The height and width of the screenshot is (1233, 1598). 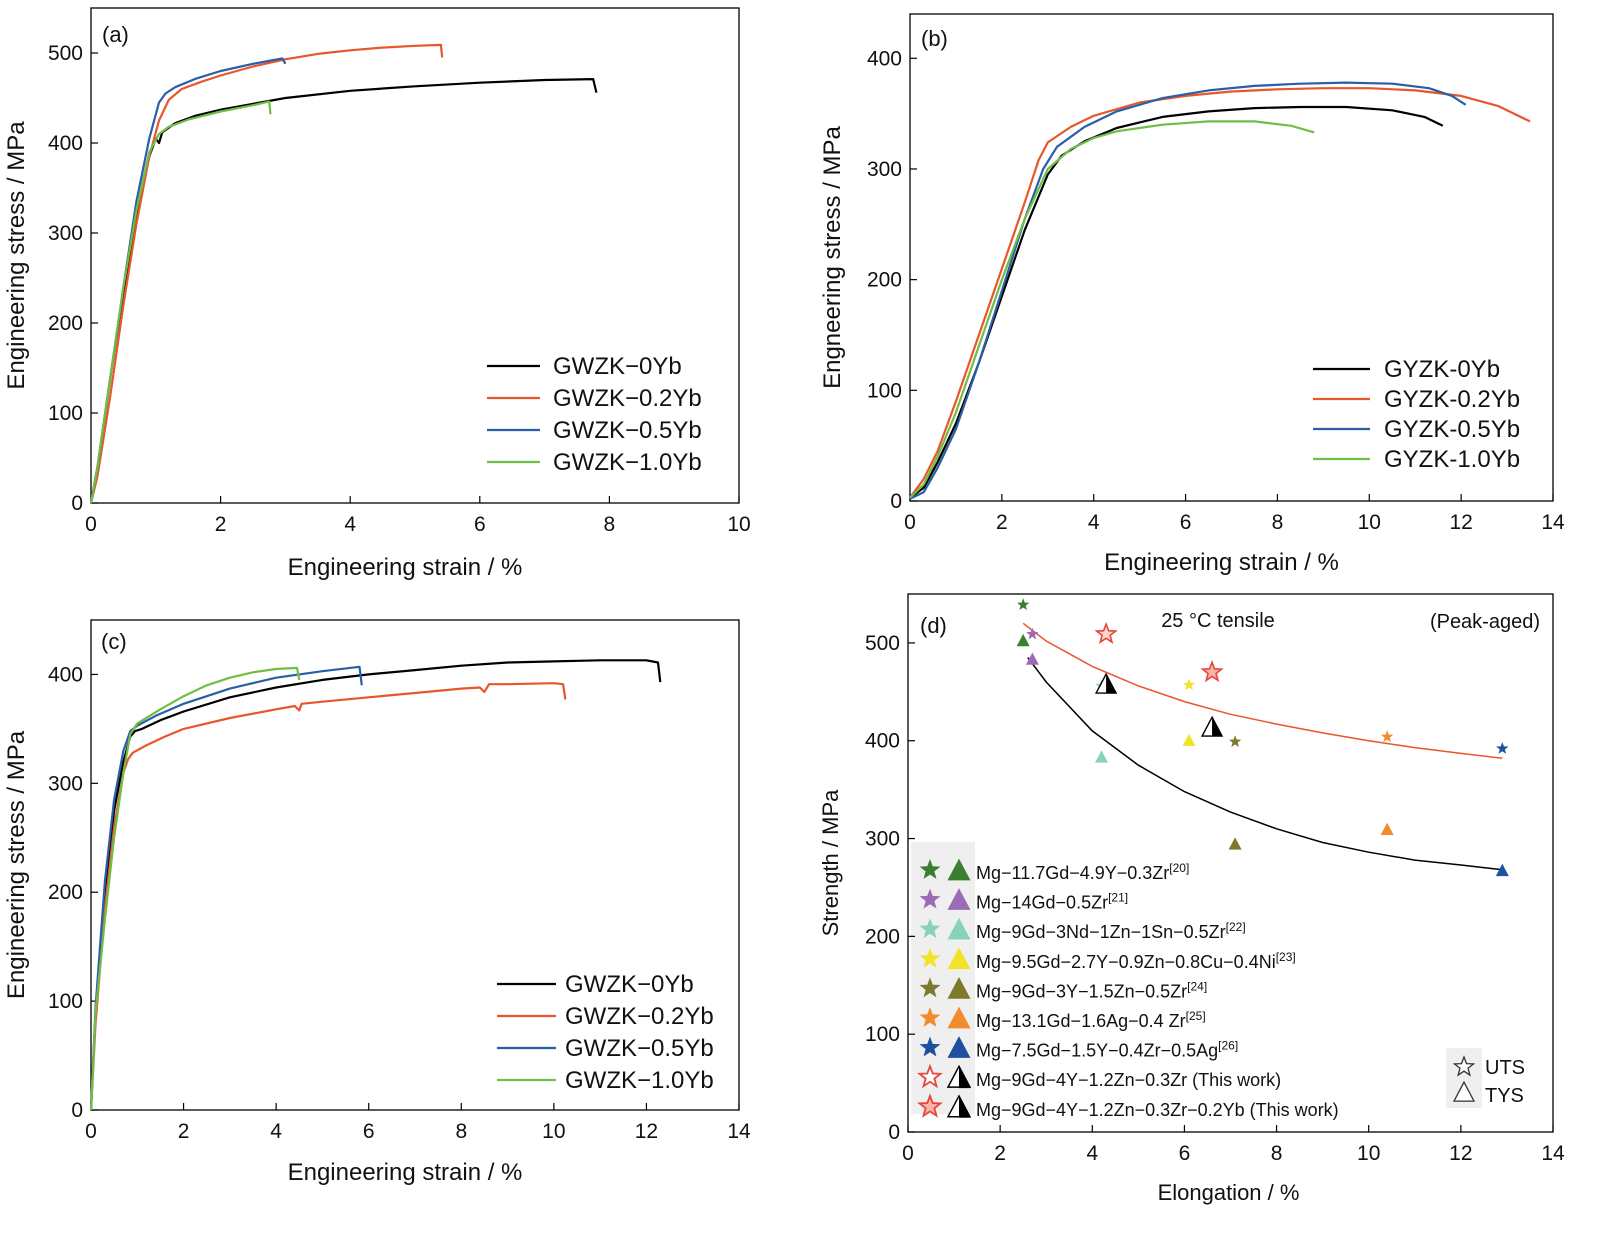 I want to click on legend-marker-background, so click(x=943, y=978).